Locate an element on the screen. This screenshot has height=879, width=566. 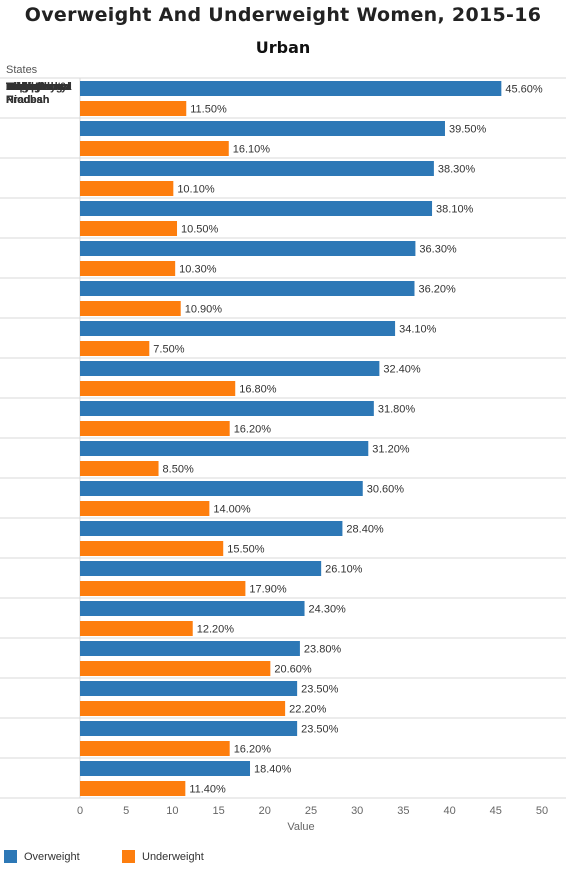
category-label: Sikkim is located at coordinates (24, 87).